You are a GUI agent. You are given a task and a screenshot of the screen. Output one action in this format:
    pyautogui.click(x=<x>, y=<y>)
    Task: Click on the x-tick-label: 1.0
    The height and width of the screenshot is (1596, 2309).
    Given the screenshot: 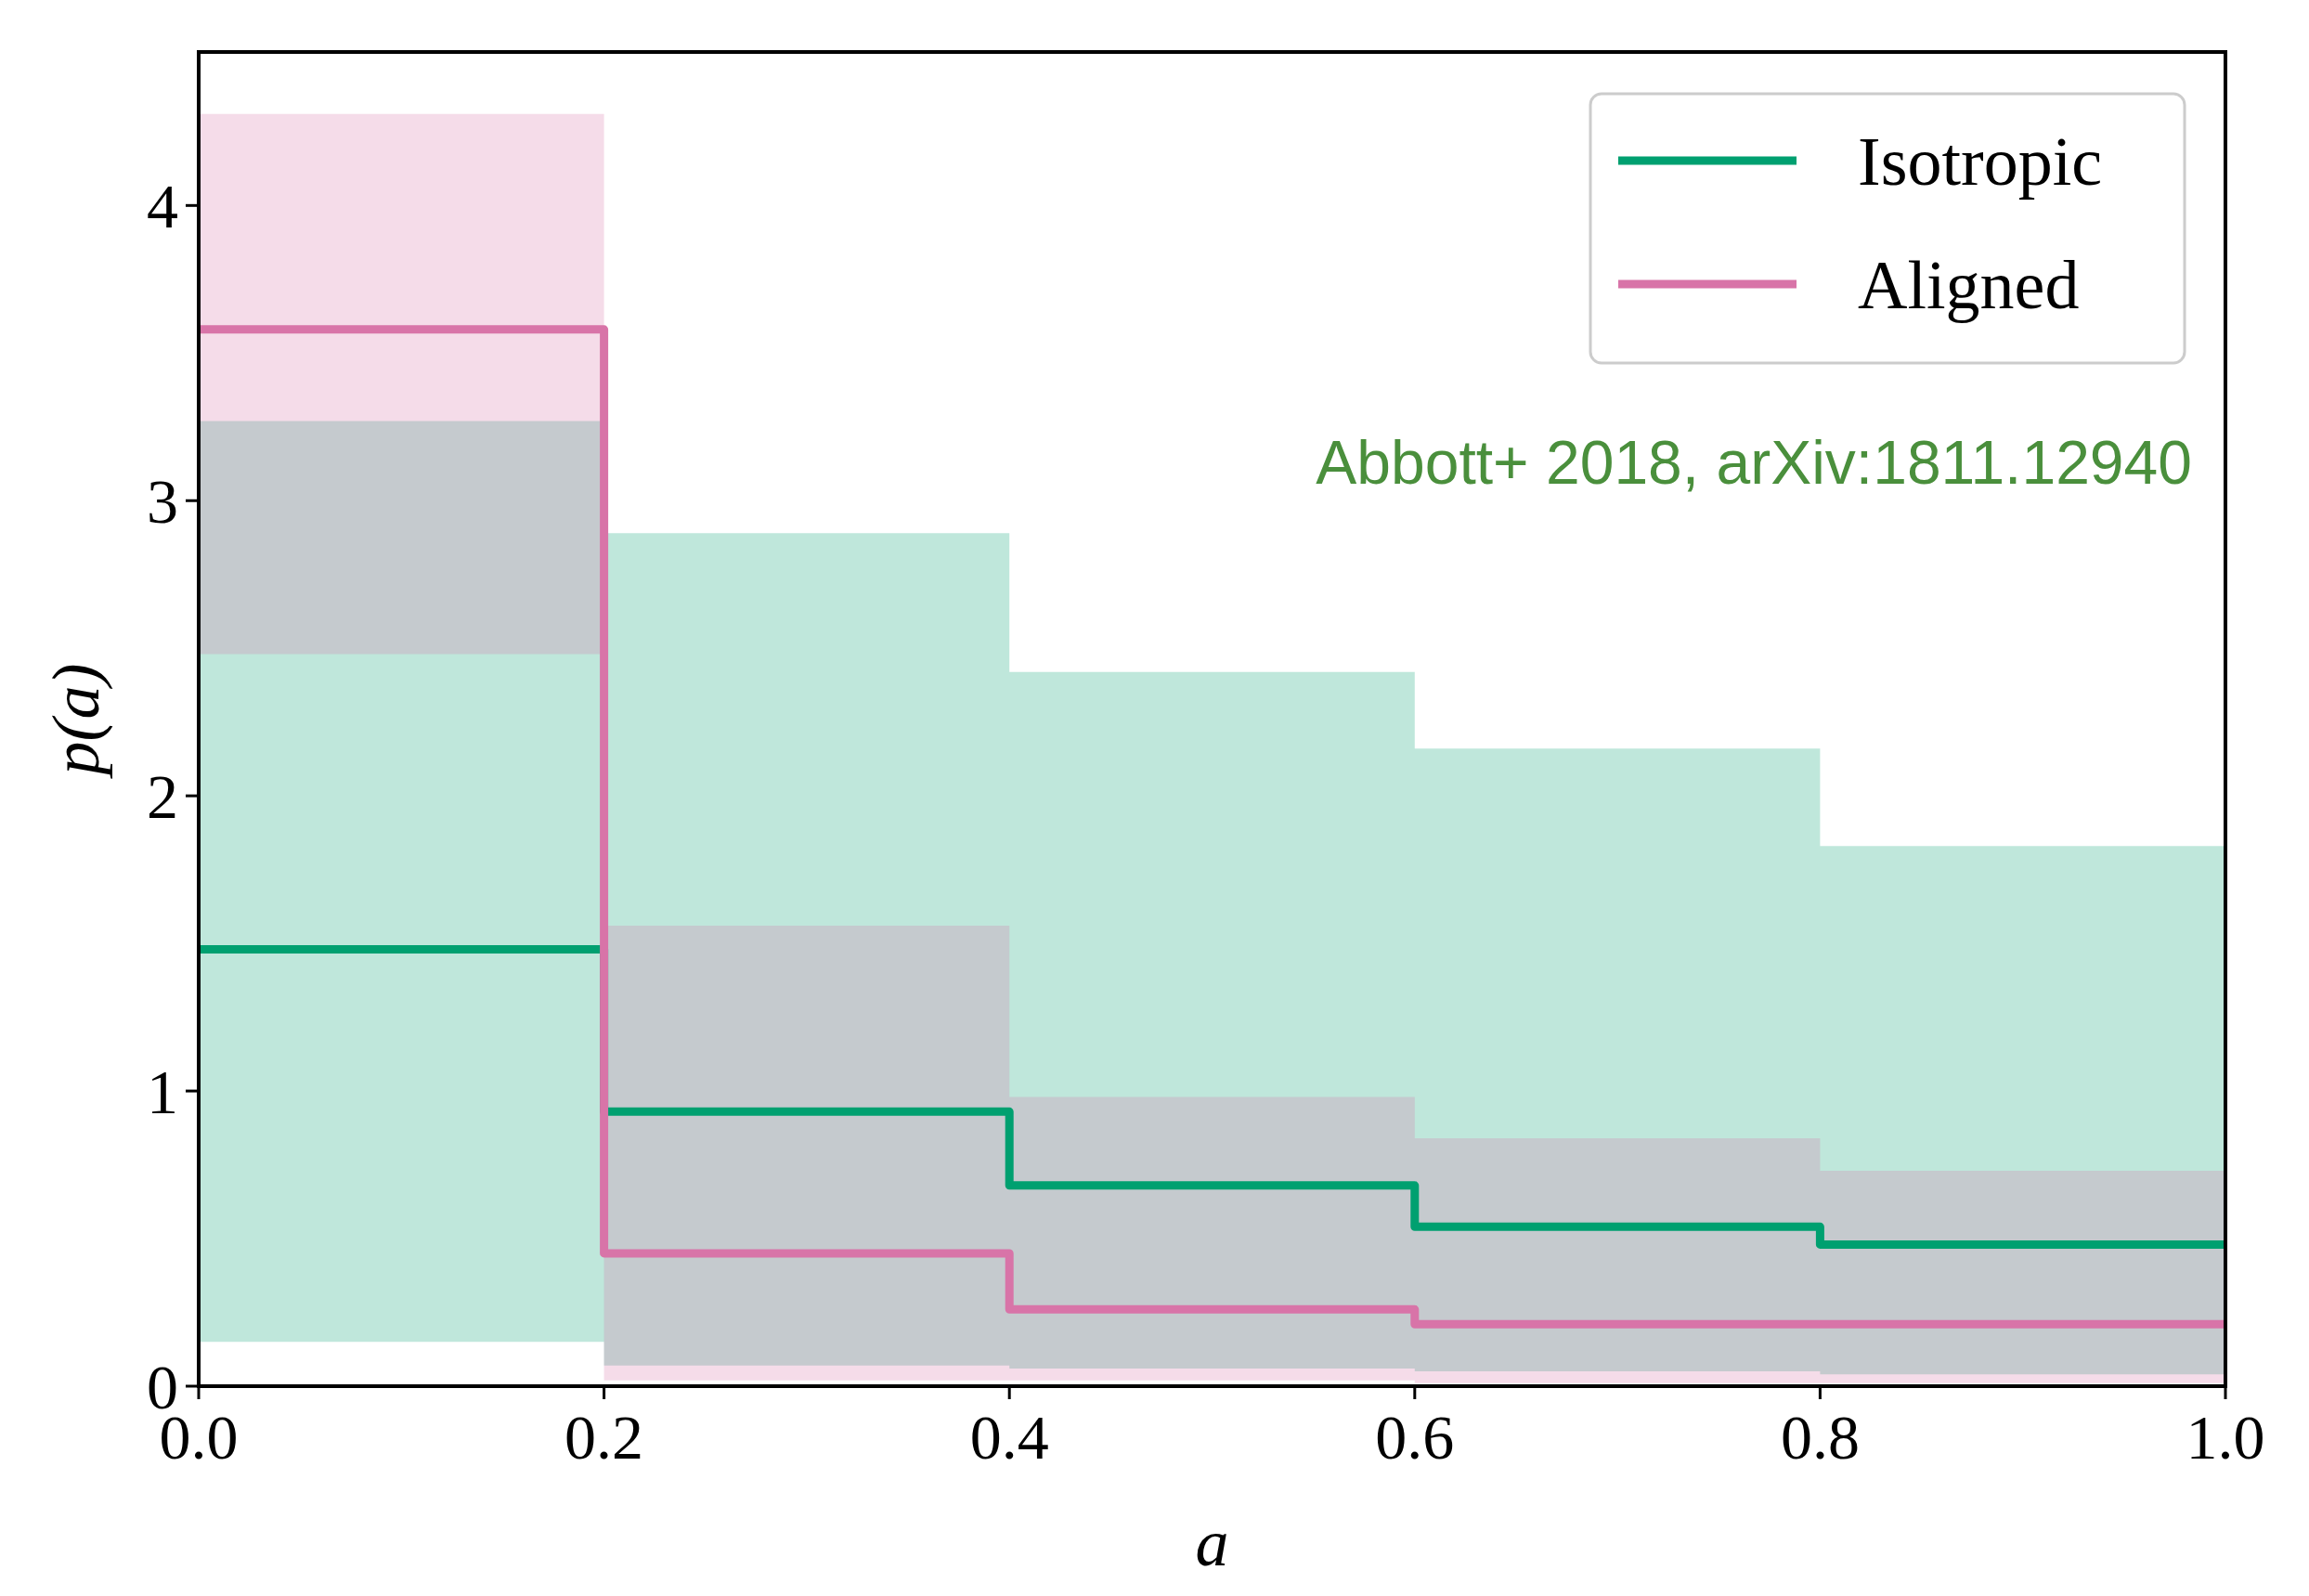 What is the action you would take?
    pyautogui.click(x=2225, y=1438)
    